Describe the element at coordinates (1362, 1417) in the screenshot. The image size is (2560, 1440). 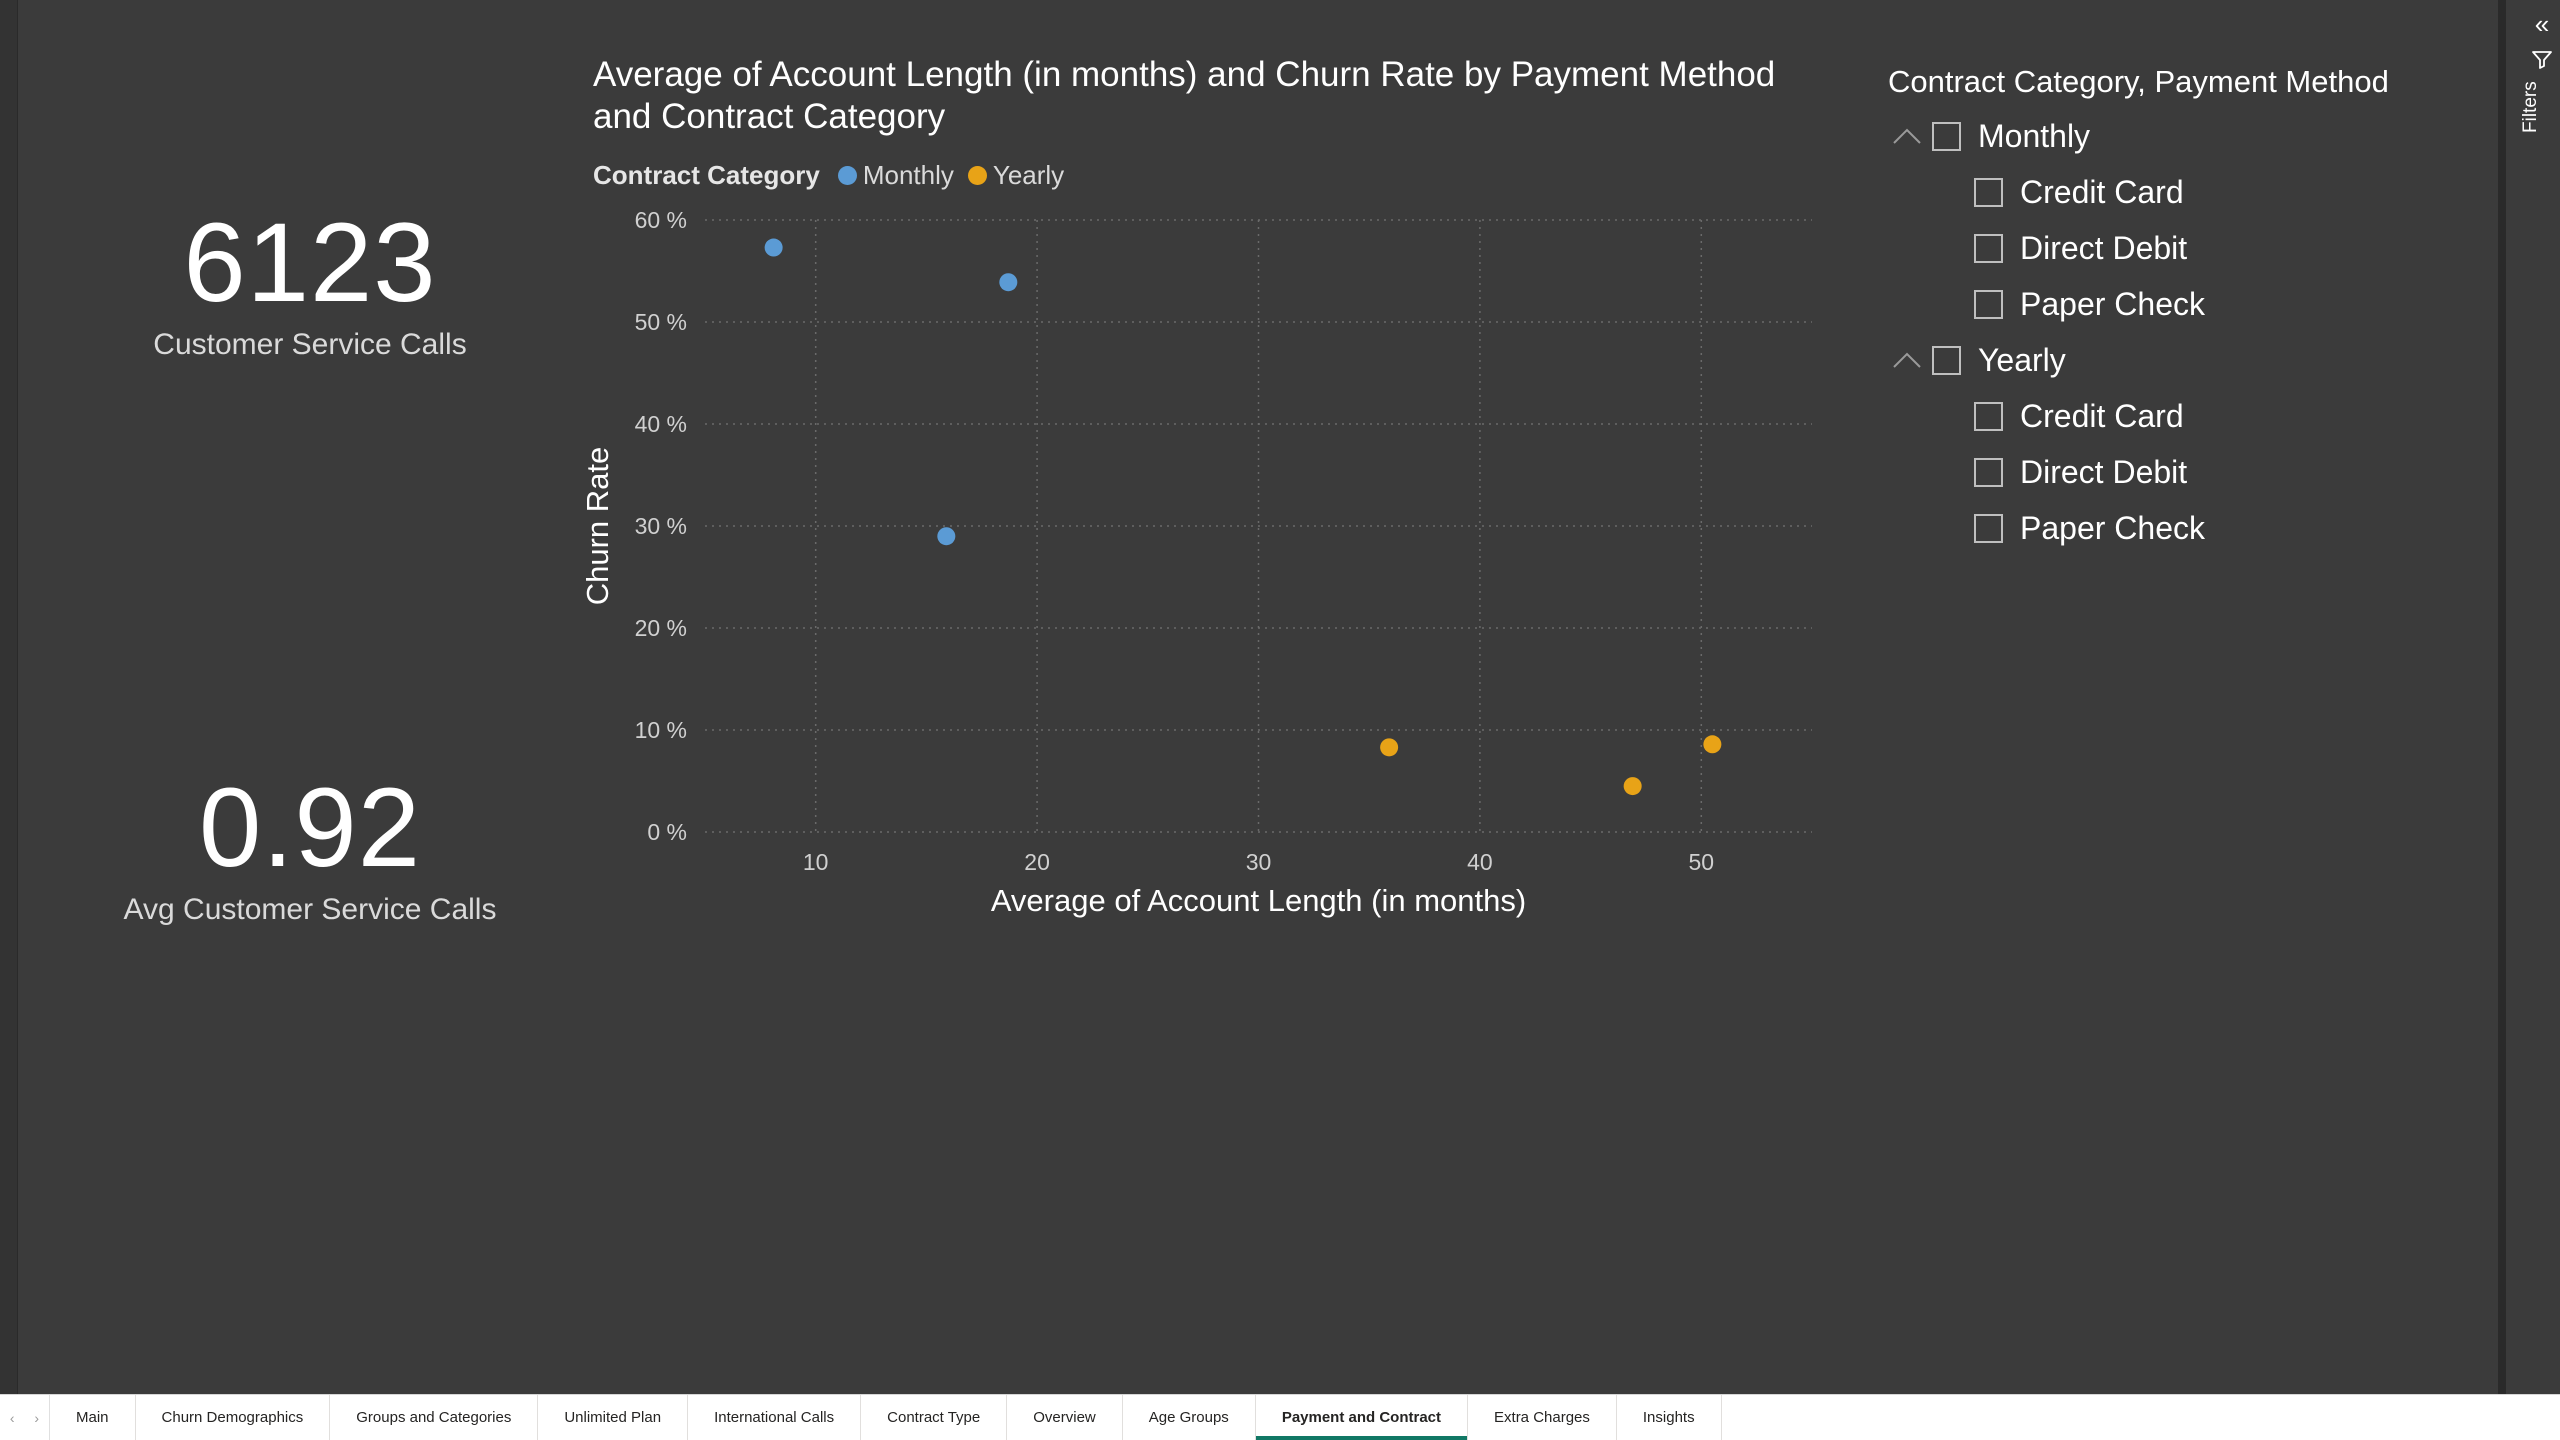
I see `tab-payment-and-contract: Payment and Contract` at that location.